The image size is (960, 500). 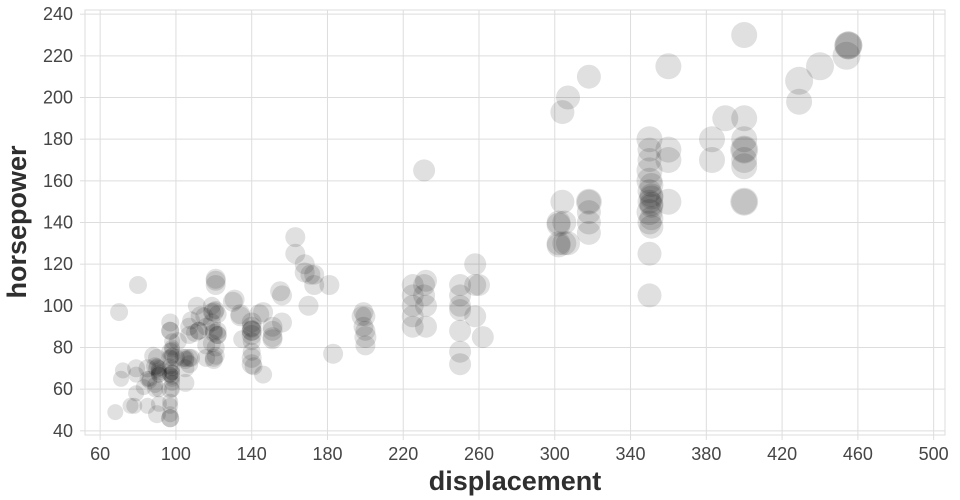 I want to click on x-tick-label: 140, so click(x=252, y=454).